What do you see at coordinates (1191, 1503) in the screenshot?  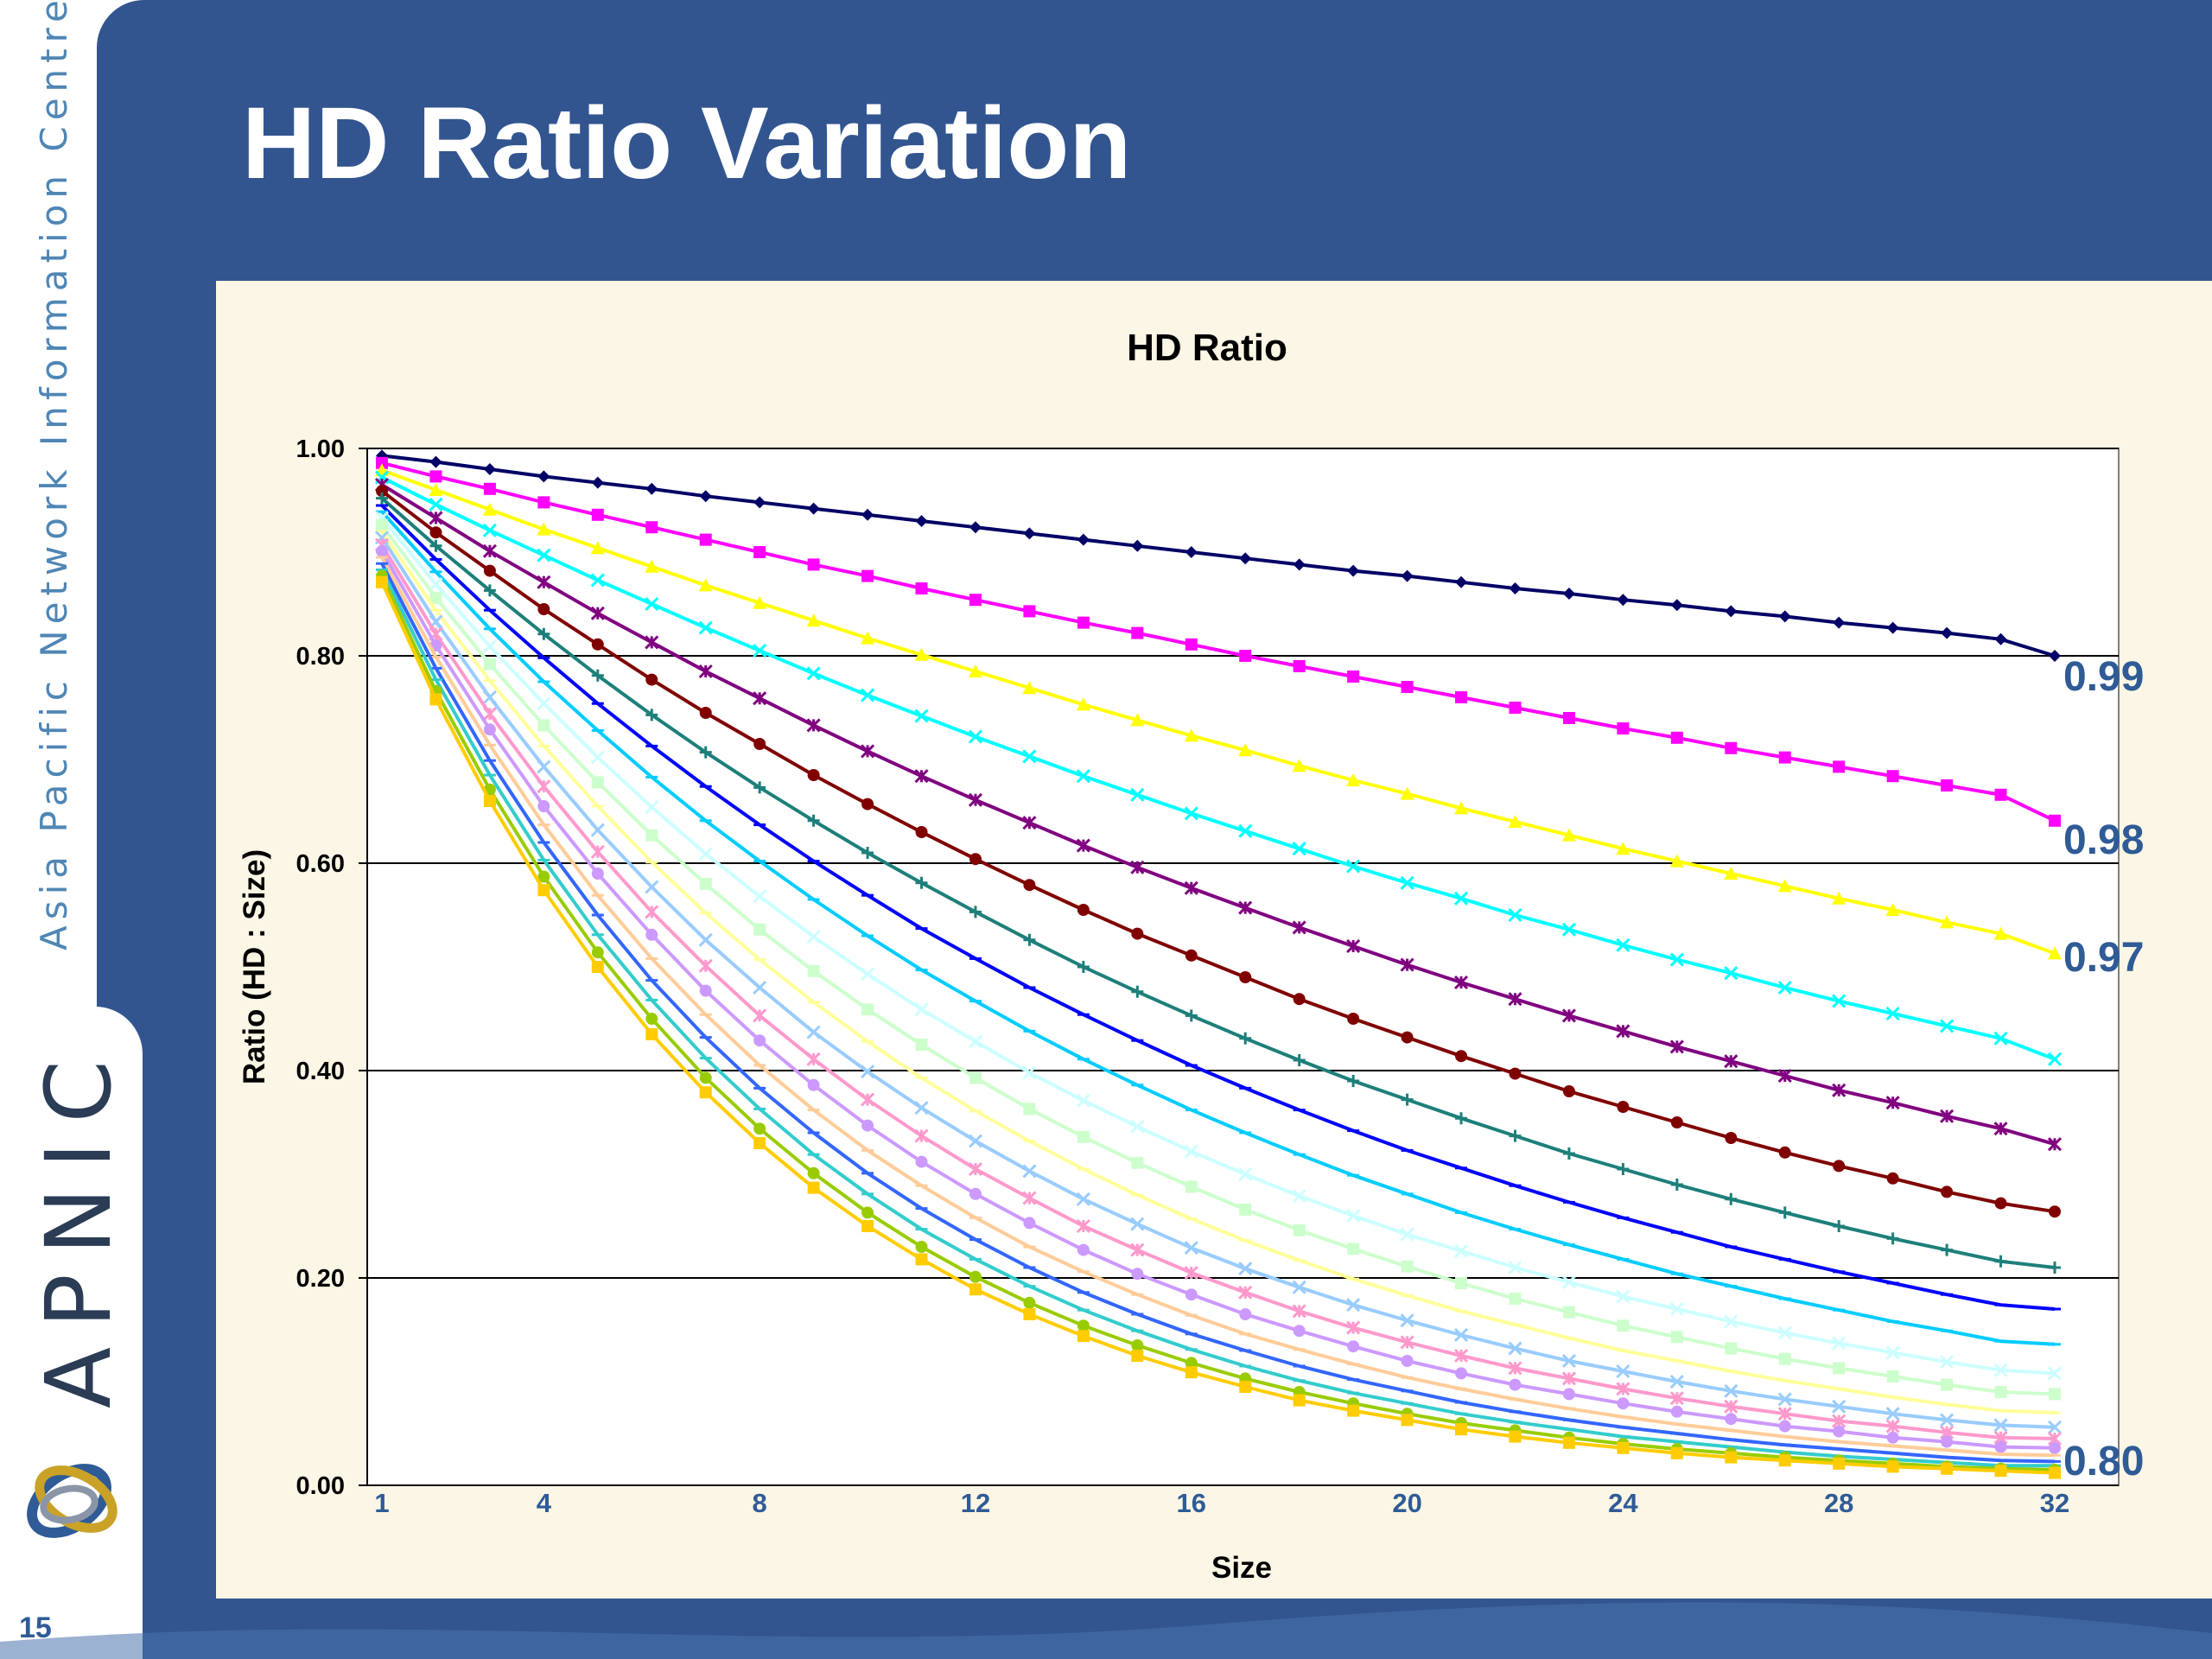 I see `x-tick-label: 16` at bounding box center [1191, 1503].